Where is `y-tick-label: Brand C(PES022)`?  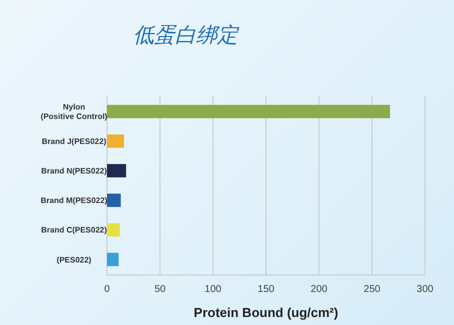
y-tick-label: Brand C(PES022) is located at coordinates (74, 230).